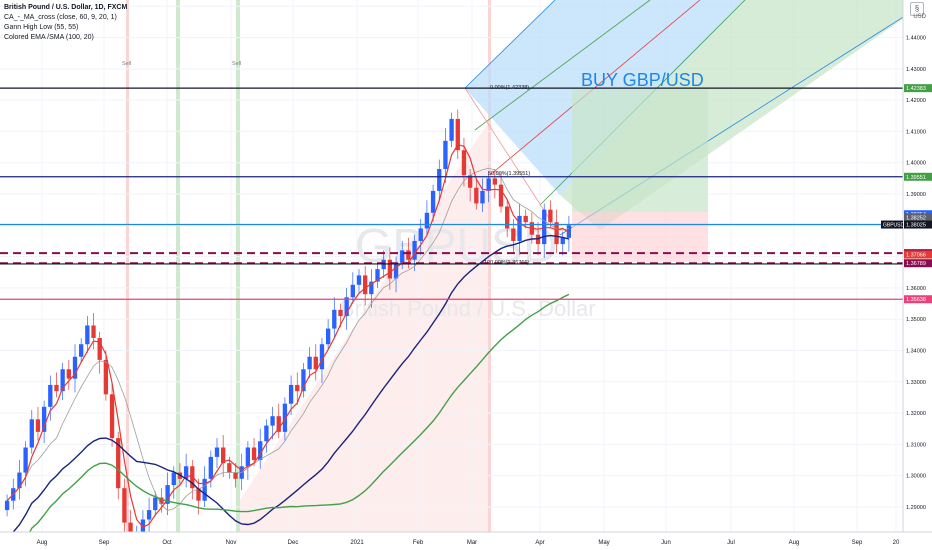 This screenshot has width=932, height=550. Describe the element at coordinates (916, 39) in the screenshot. I see `y-tick-label: 1.44000` at that location.